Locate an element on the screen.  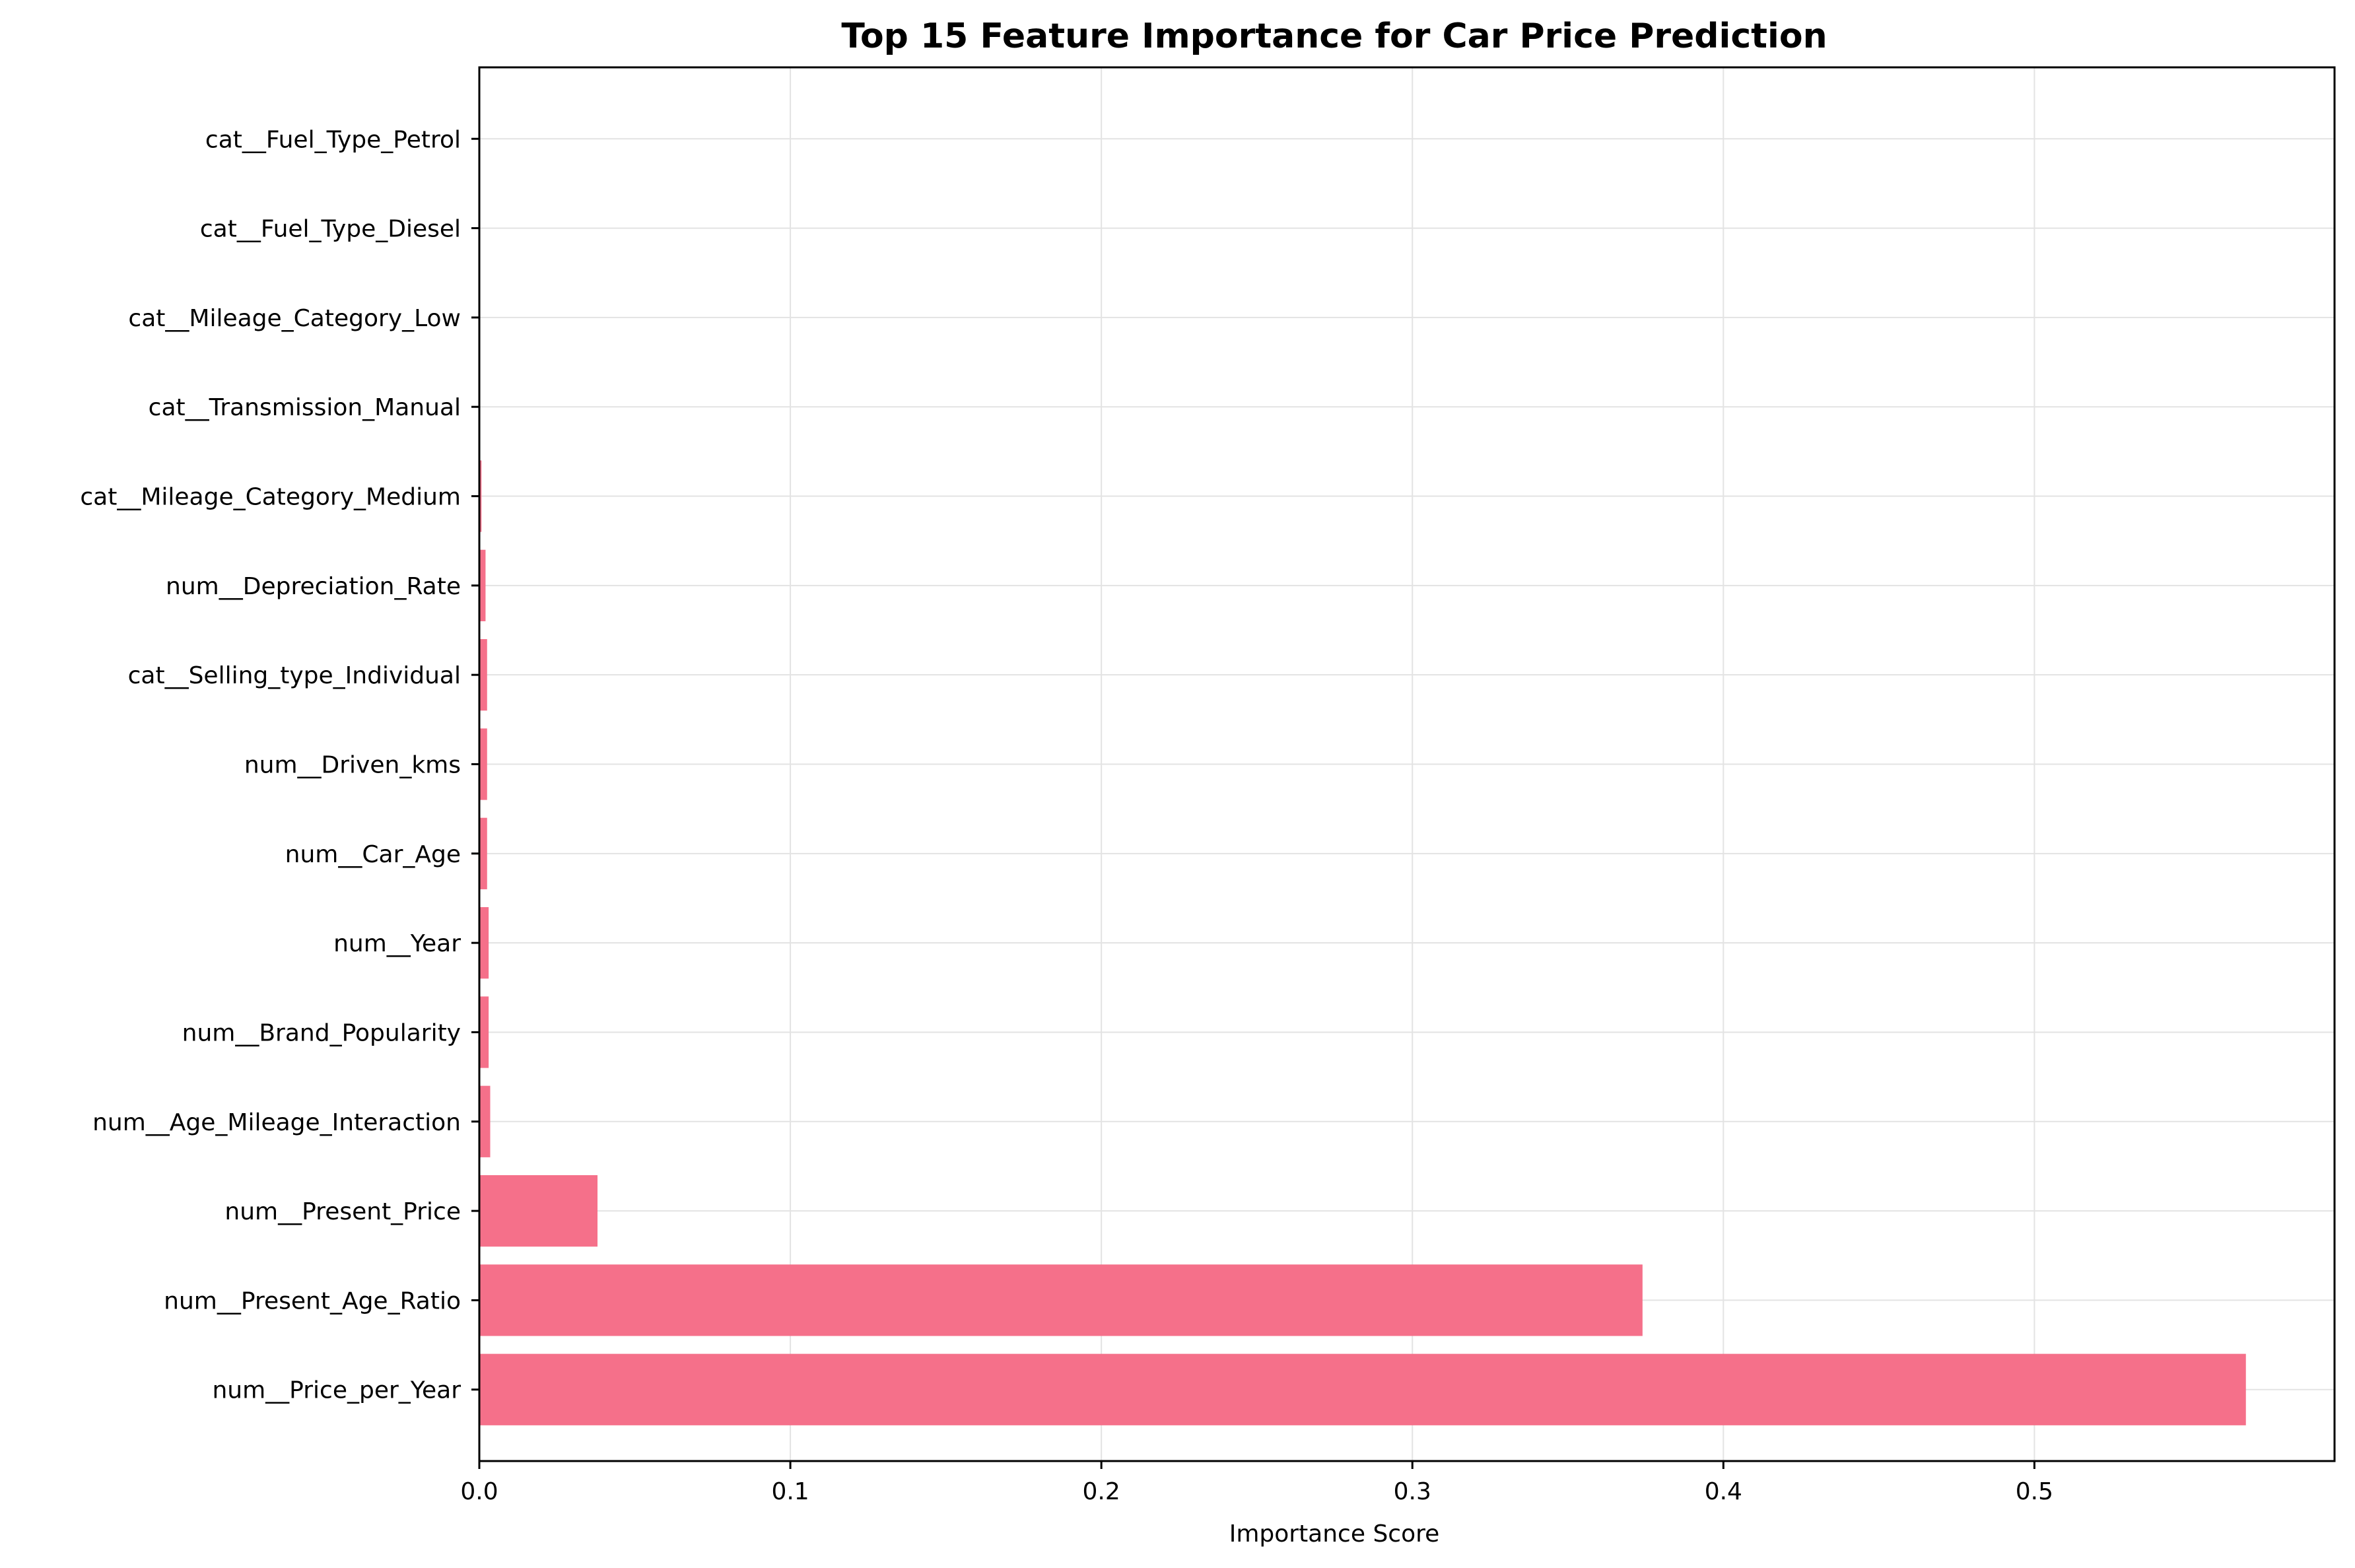
x-tick-label: 0.1 is located at coordinates (790, 1491).